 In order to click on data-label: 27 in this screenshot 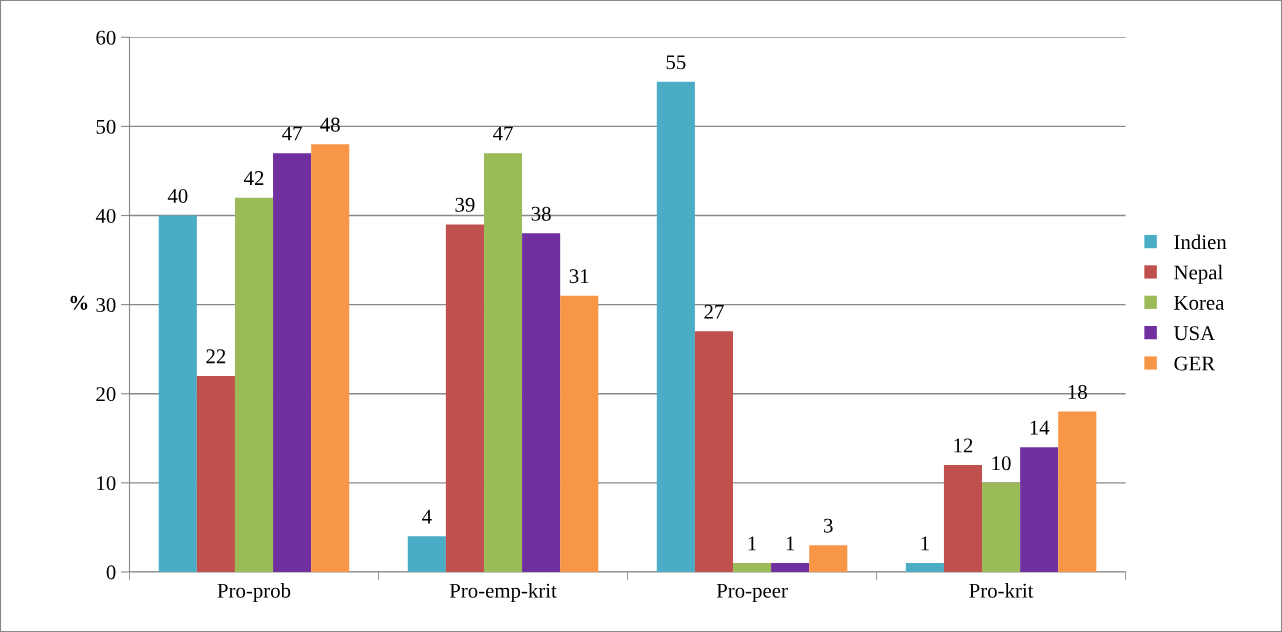, I will do `click(714, 311)`.